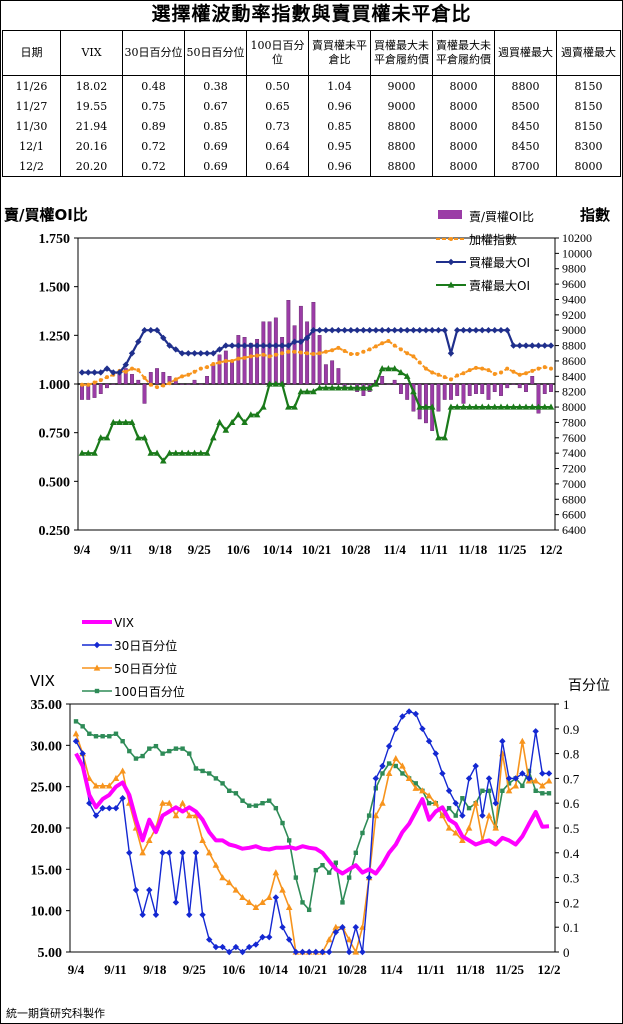  Describe the element at coordinates (356, 549) in the screenshot. I see `x-tick-label: 10/28` at that location.